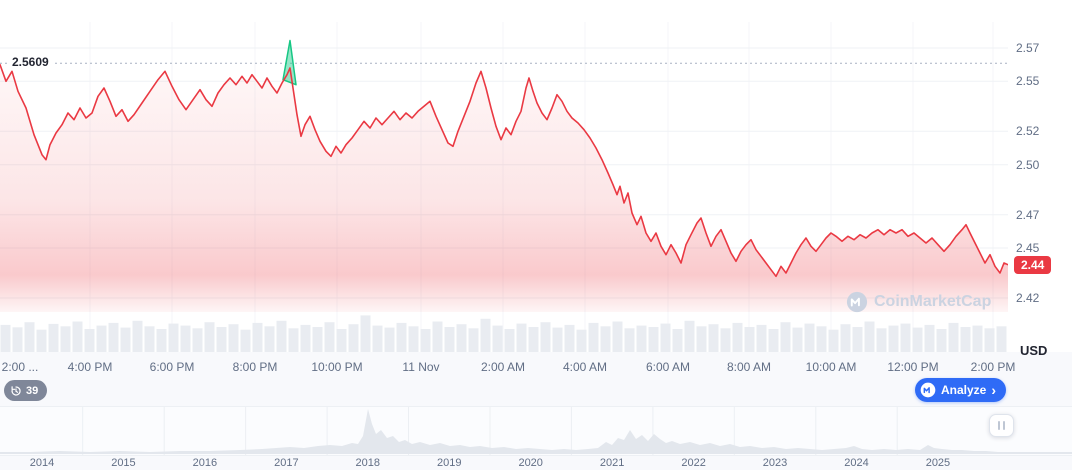  I want to click on current-price-badge: 2.44, so click(1033, 264).